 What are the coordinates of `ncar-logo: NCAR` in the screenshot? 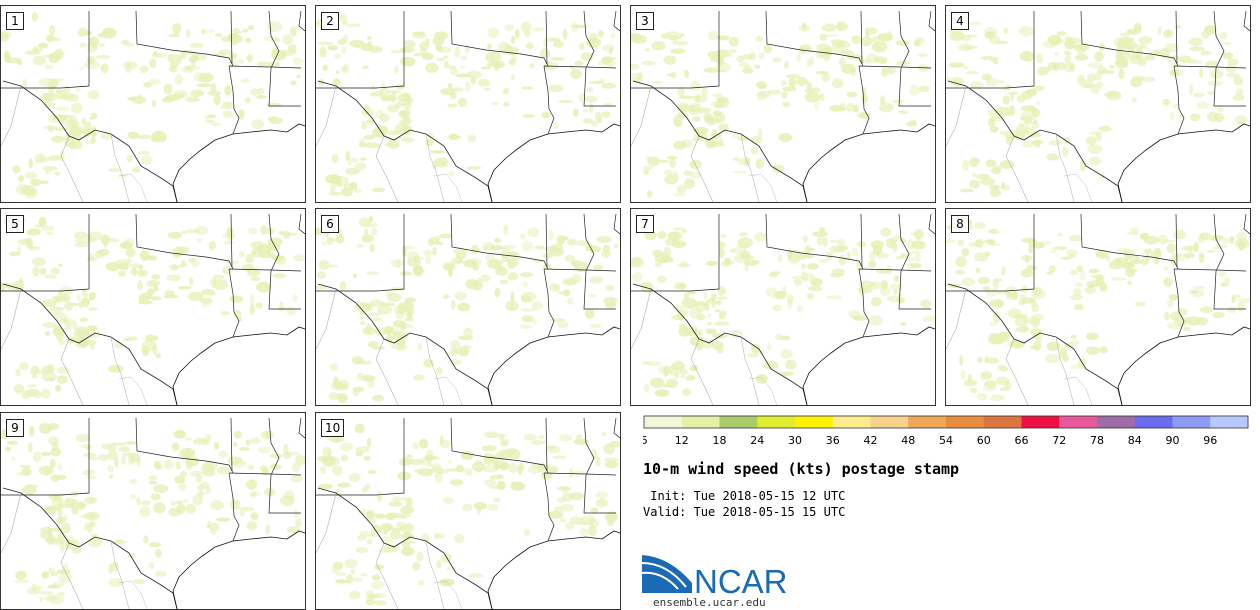 It's located at (715, 576).